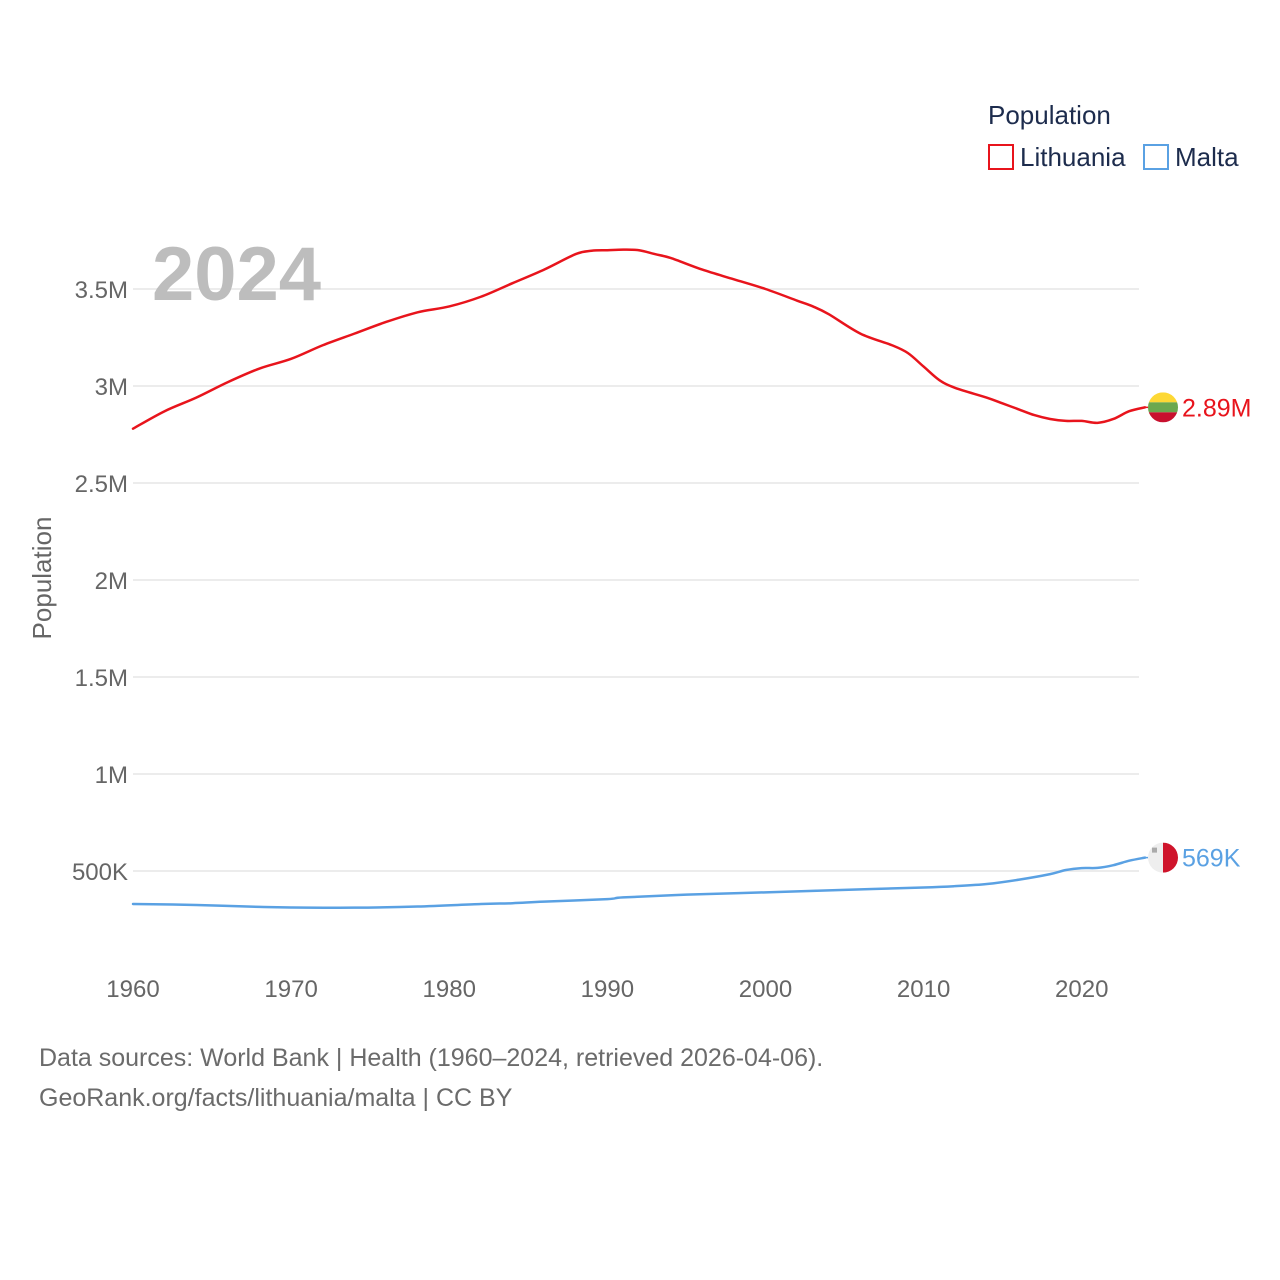 This screenshot has width=1280, height=1280. I want to click on series-line-lithuania, so click(639, 339).